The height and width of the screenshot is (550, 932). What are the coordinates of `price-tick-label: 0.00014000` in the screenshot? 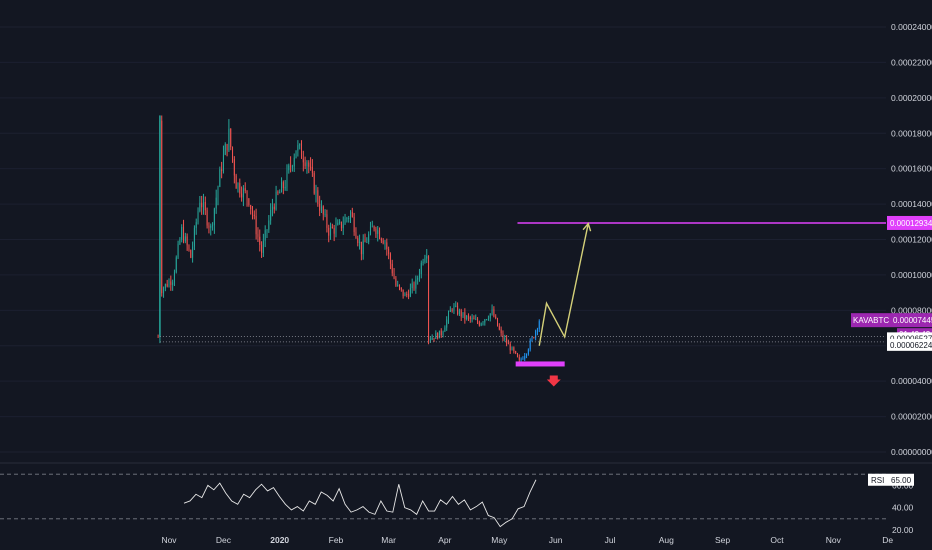 It's located at (911, 204).